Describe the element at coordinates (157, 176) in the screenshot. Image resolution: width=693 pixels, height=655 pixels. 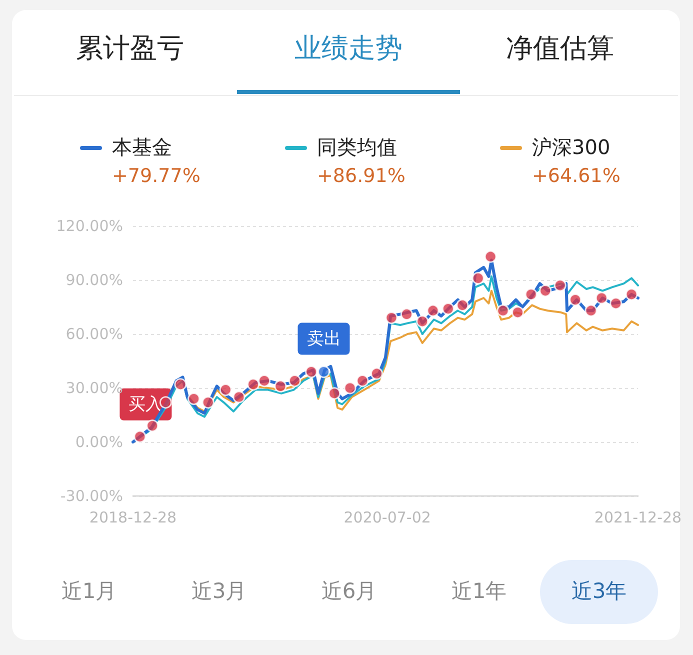
I see `text: +79.77%` at that location.